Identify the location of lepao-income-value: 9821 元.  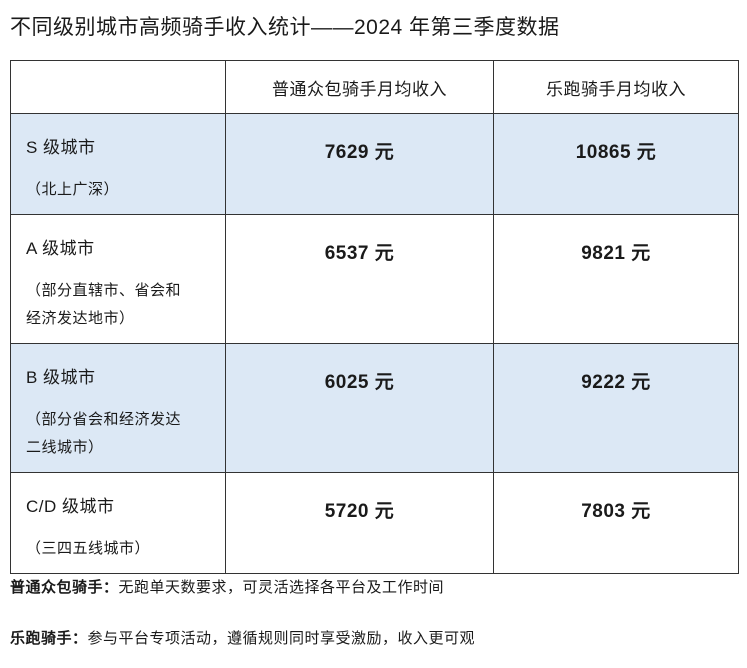
(616, 279).